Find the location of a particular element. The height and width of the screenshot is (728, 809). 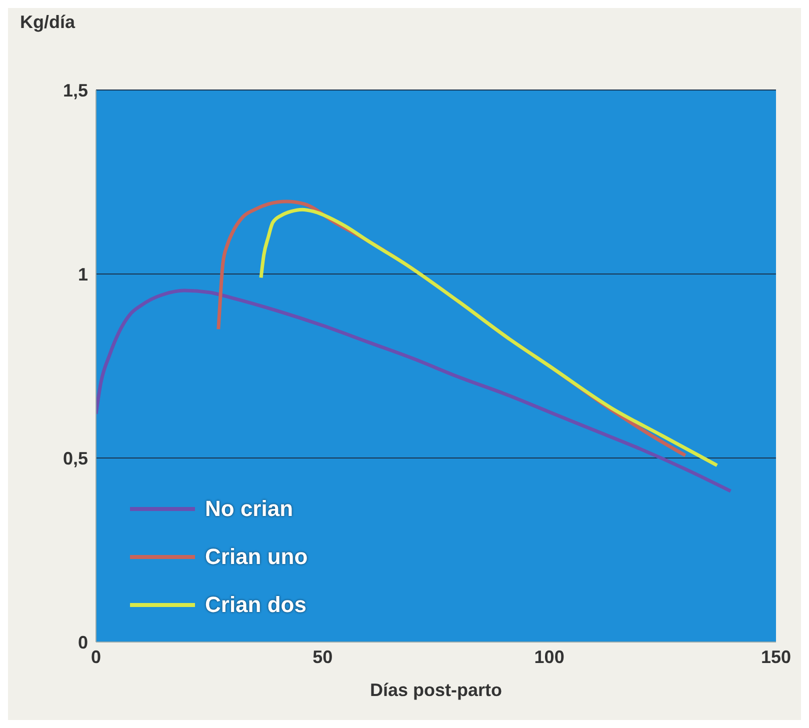

x-tick-label: 0 is located at coordinates (96, 656).